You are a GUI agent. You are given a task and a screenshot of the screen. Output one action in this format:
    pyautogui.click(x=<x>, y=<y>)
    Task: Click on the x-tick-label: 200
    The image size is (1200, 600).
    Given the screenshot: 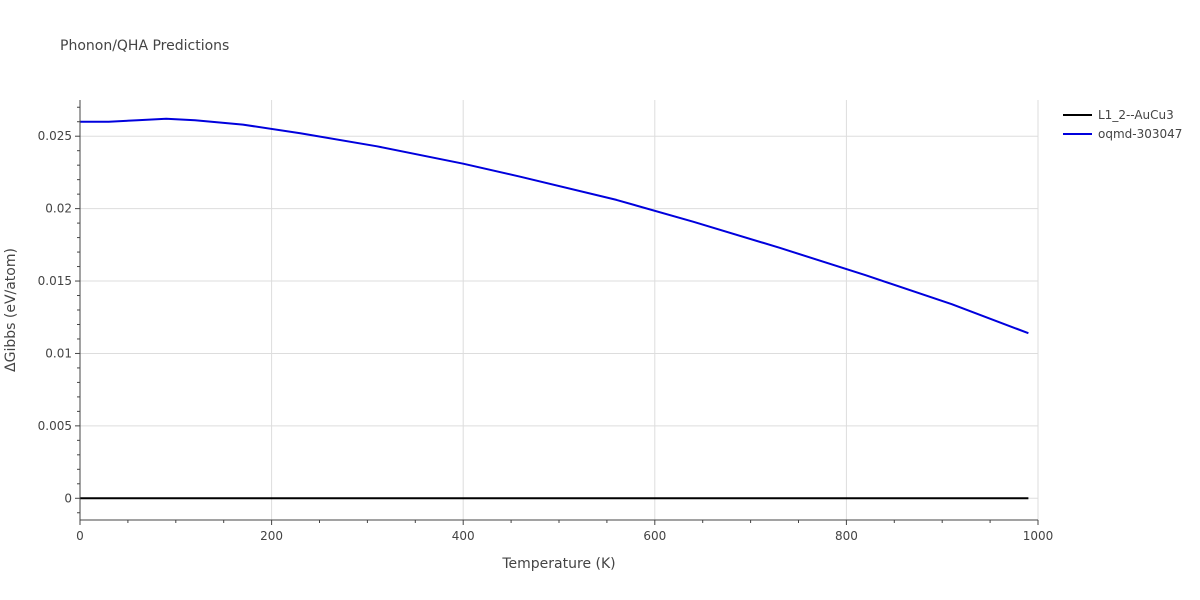 What is the action you would take?
    pyautogui.click(x=271, y=536)
    